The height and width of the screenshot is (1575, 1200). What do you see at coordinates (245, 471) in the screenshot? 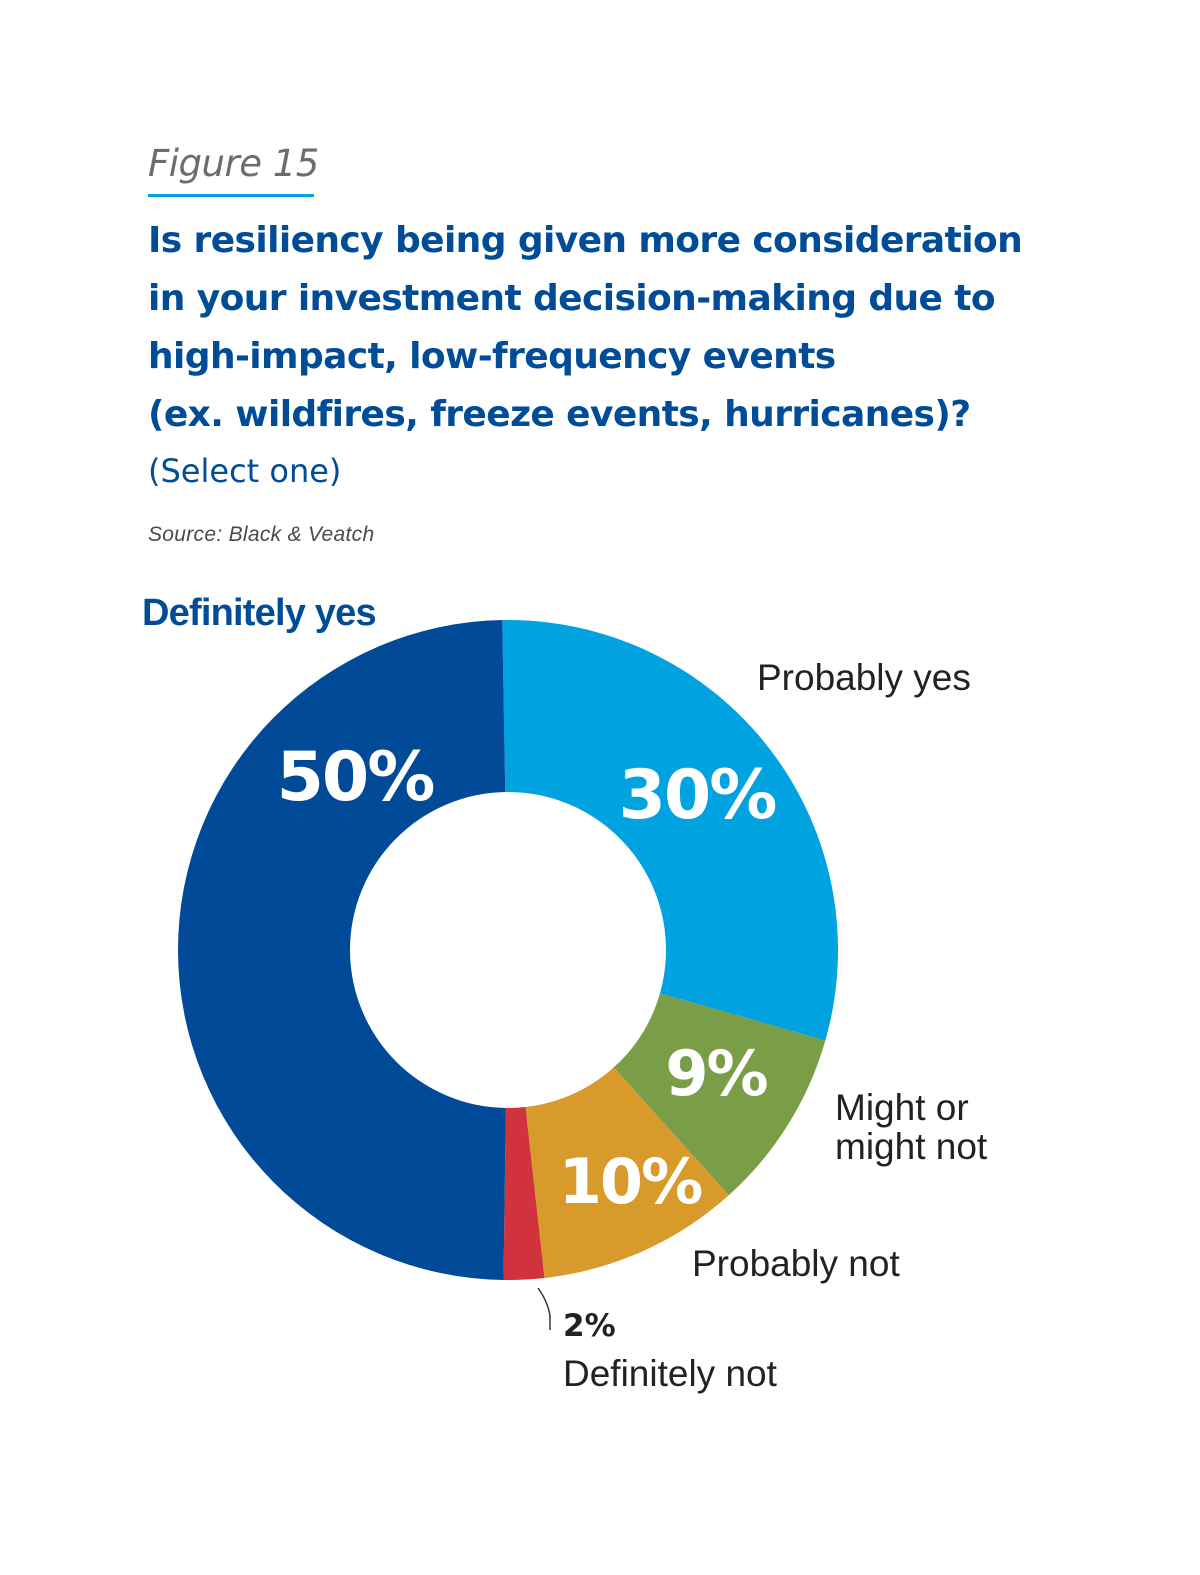
I see `chart-instruction: (Select one)` at bounding box center [245, 471].